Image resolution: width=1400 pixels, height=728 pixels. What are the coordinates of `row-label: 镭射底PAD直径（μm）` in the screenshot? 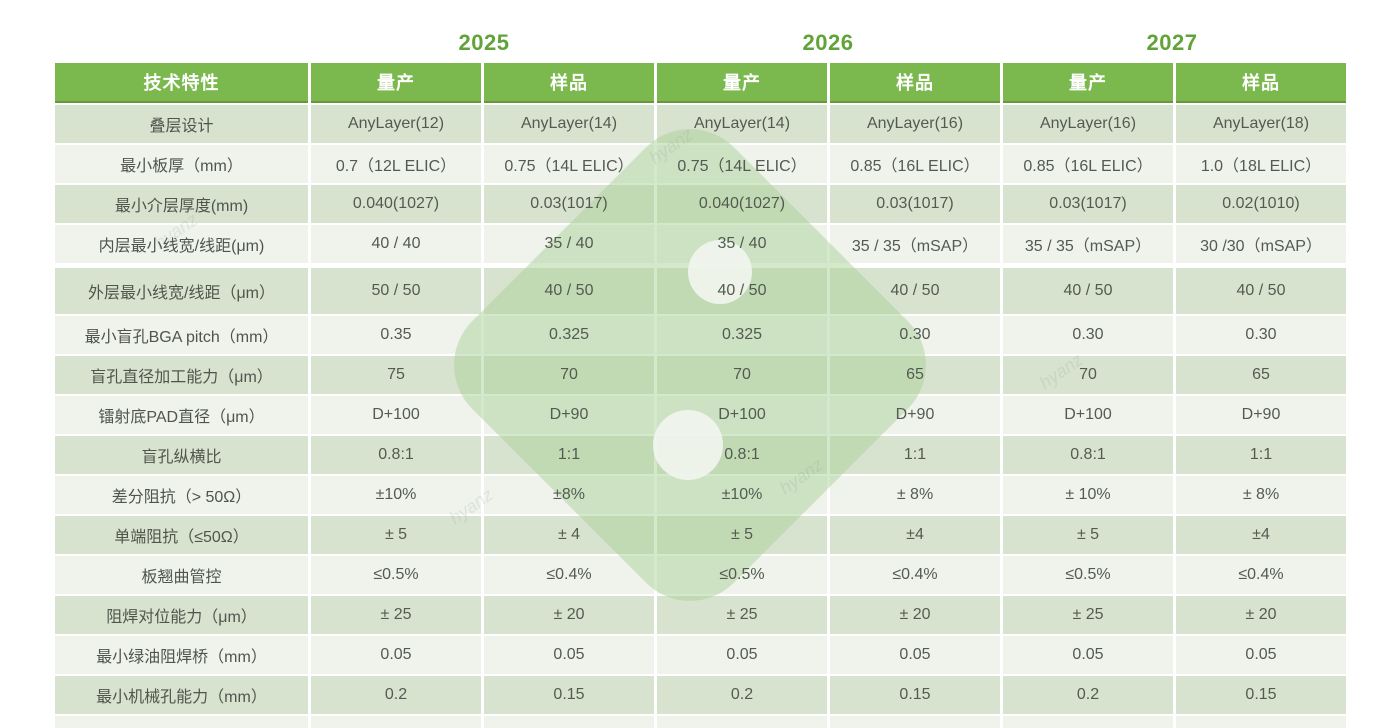 It's located at (181, 415).